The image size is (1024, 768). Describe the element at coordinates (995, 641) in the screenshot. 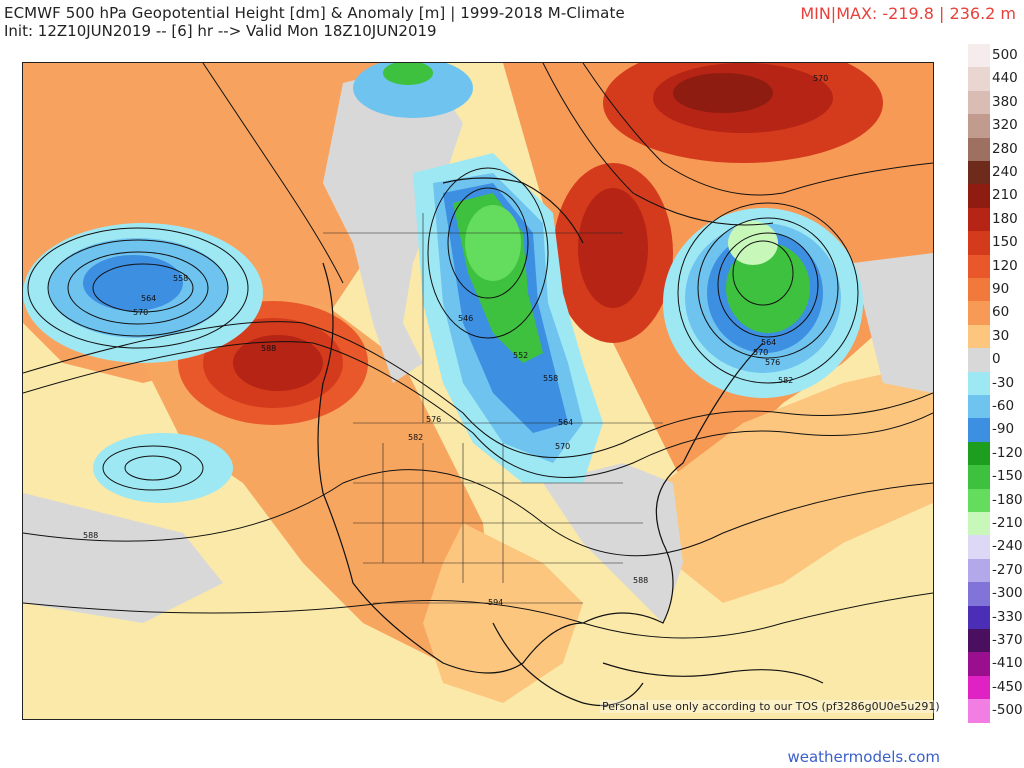

I see `legend-entry: -370` at that location.